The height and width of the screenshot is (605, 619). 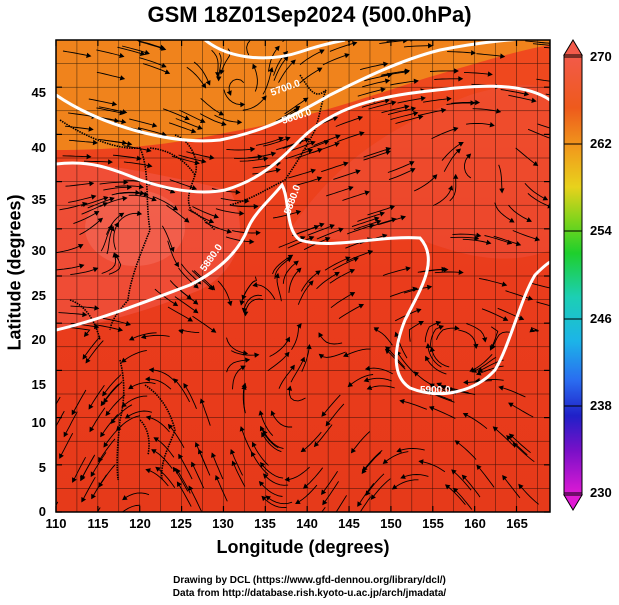 What do you see at coordinates (223, 523) in the screenshot?
I see `x-tick-label: 130` at bounding box center [223, 523].